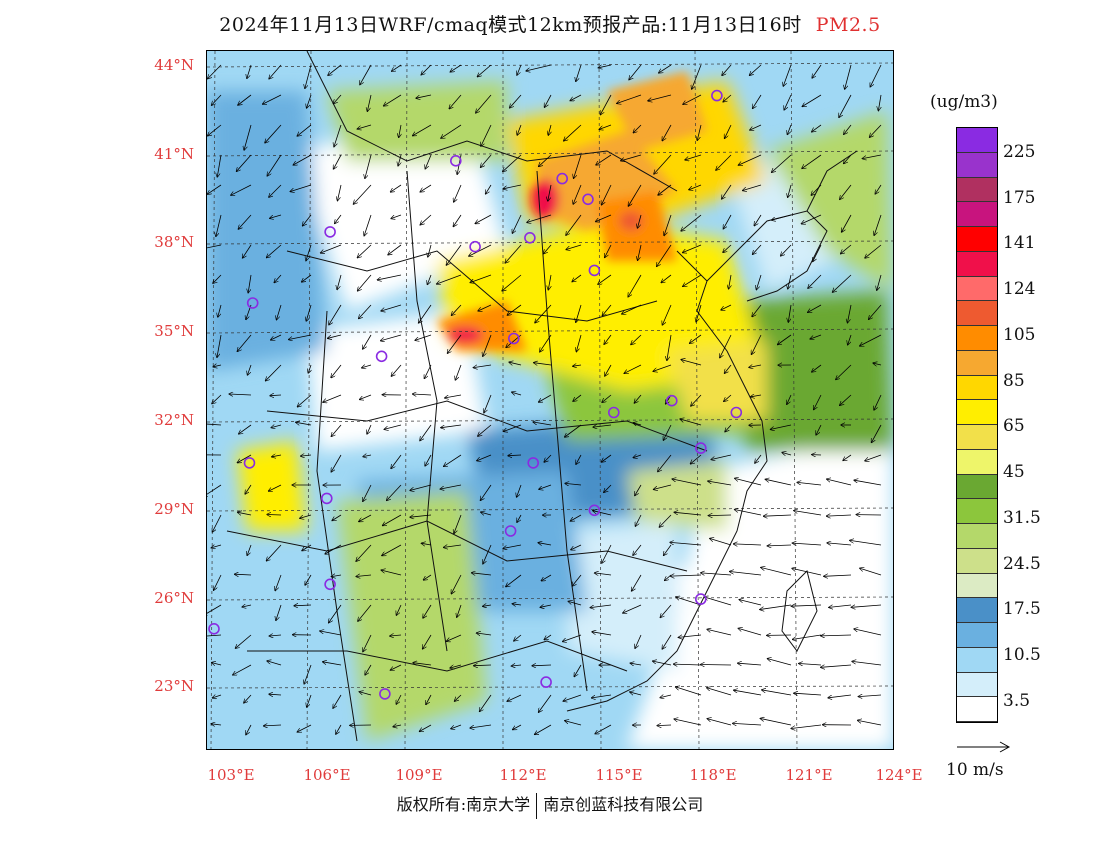 The height and width of the screenshot is (850, 1100). Describe the element at coordinates (174, 154) in the screenshot. I see `lat-label-41: 41°N` at that location.